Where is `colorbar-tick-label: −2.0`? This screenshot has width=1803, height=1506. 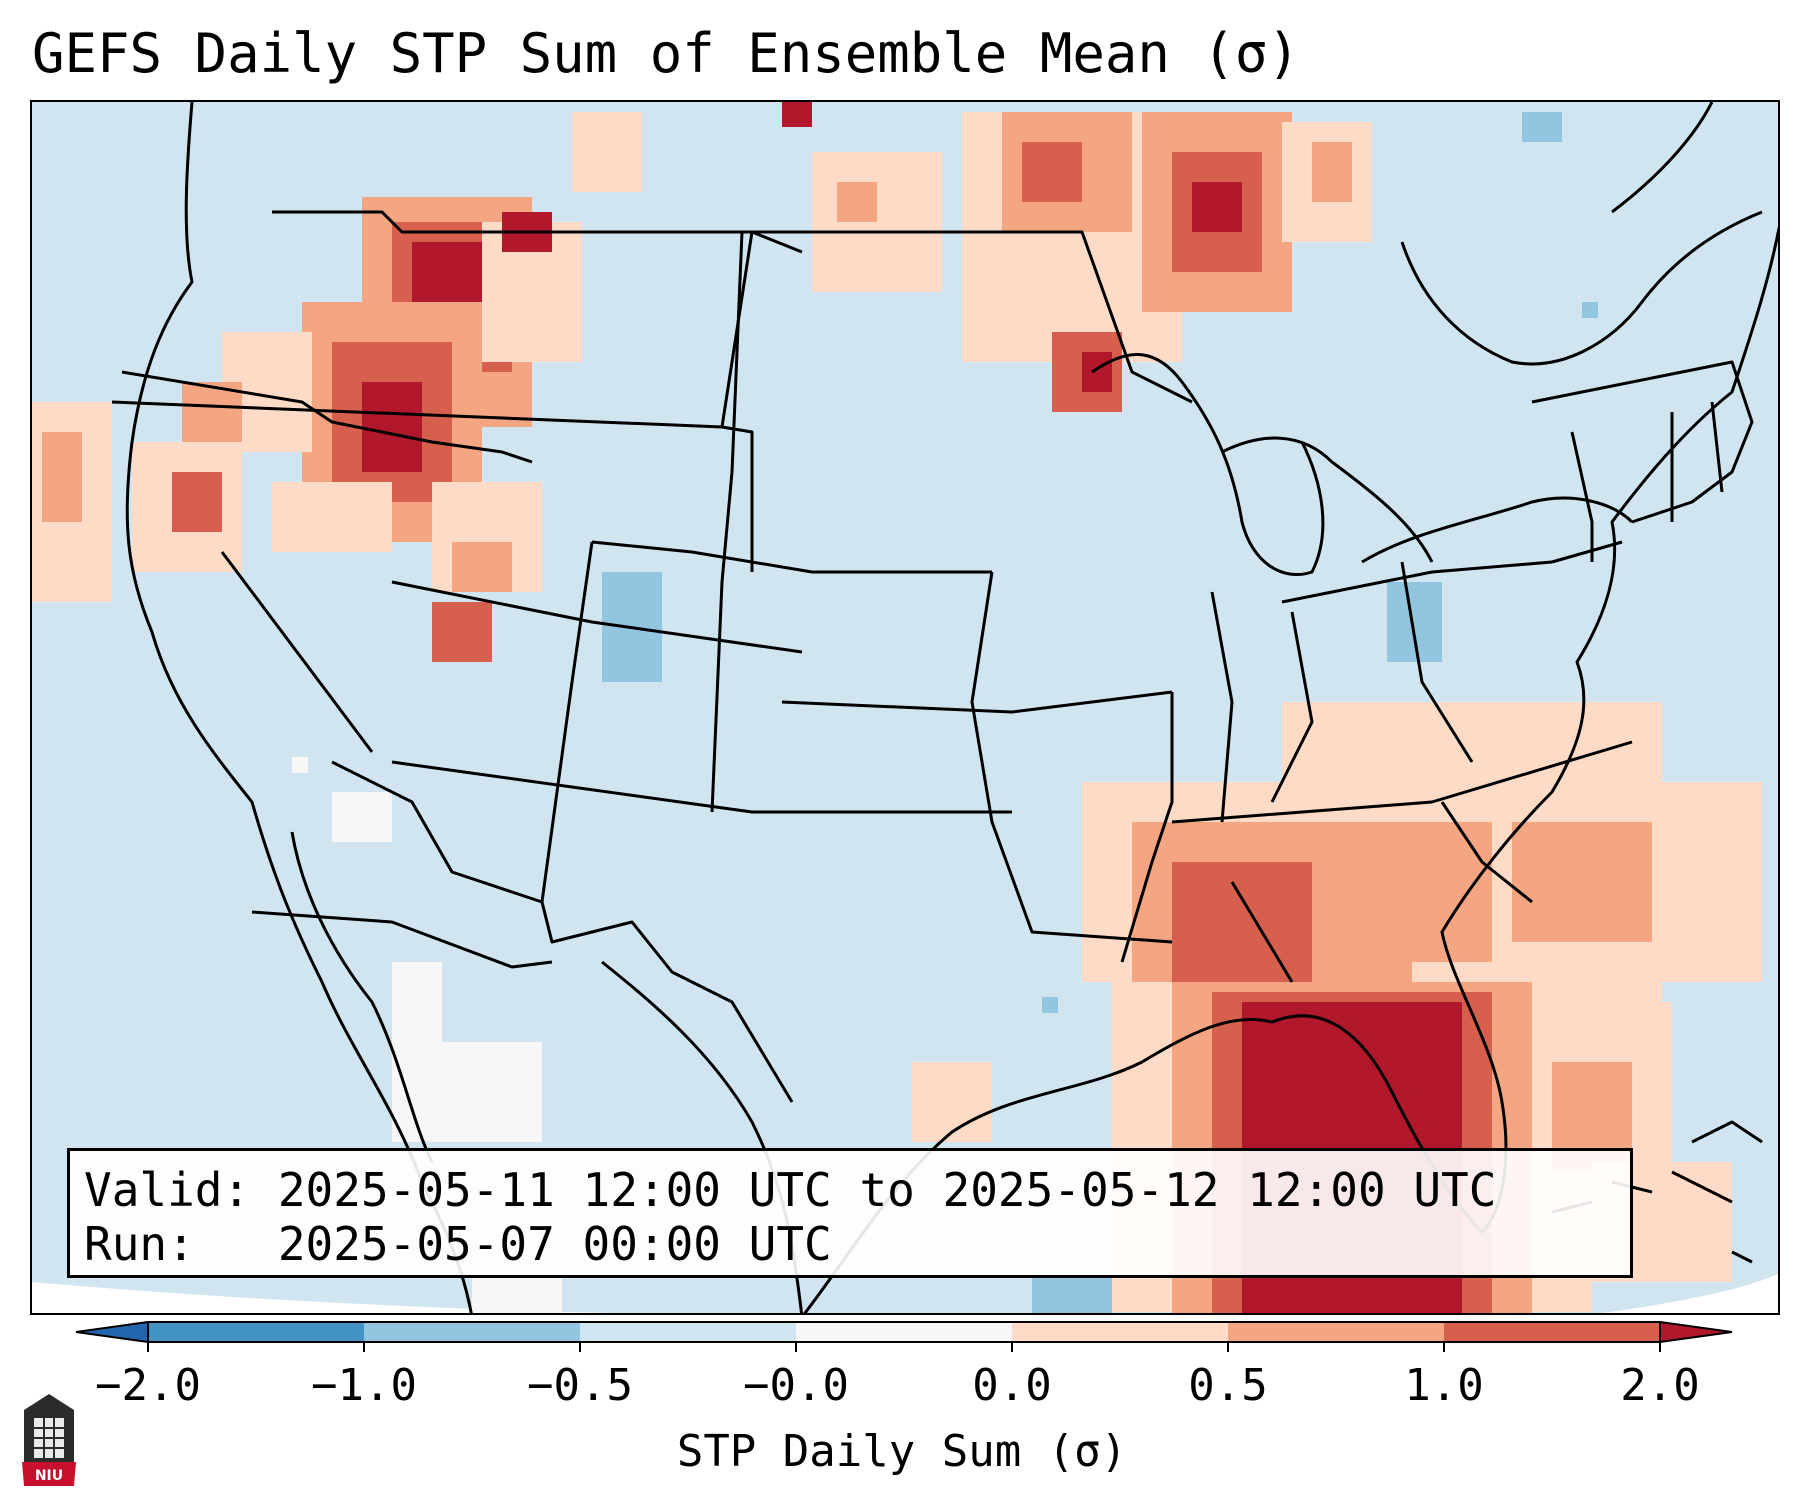
colorbar-tick-label: −2.0 is located at coordinates (148, 1385).